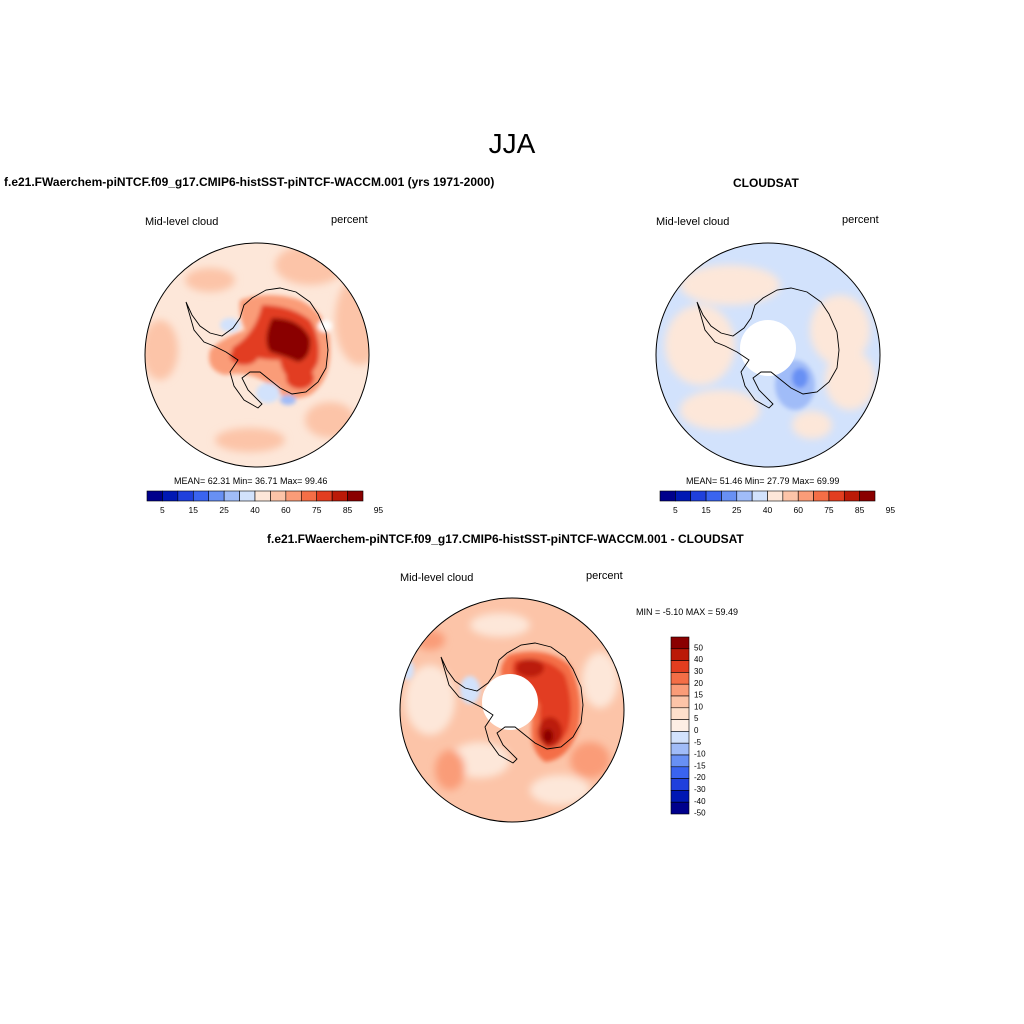 Image resolution: width=1024 pixels, height=1024 pixels. I want to click on panel-2-colorbar-tick-label: 75, so click(829, 510).